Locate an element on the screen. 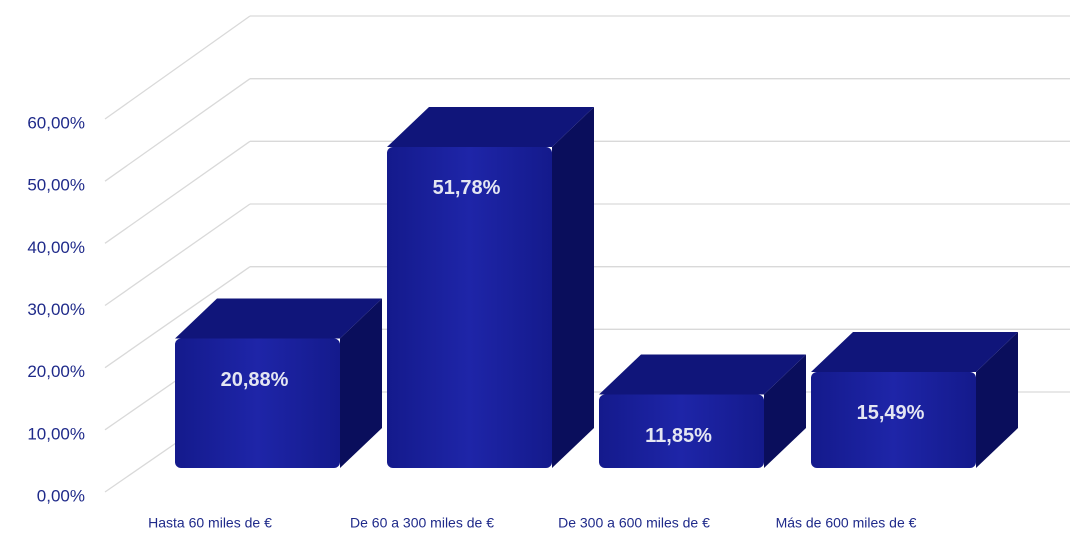 This screenshot has height=534, width=1085. y-tick-label: 60,00% is located at coordinates (56, 122).